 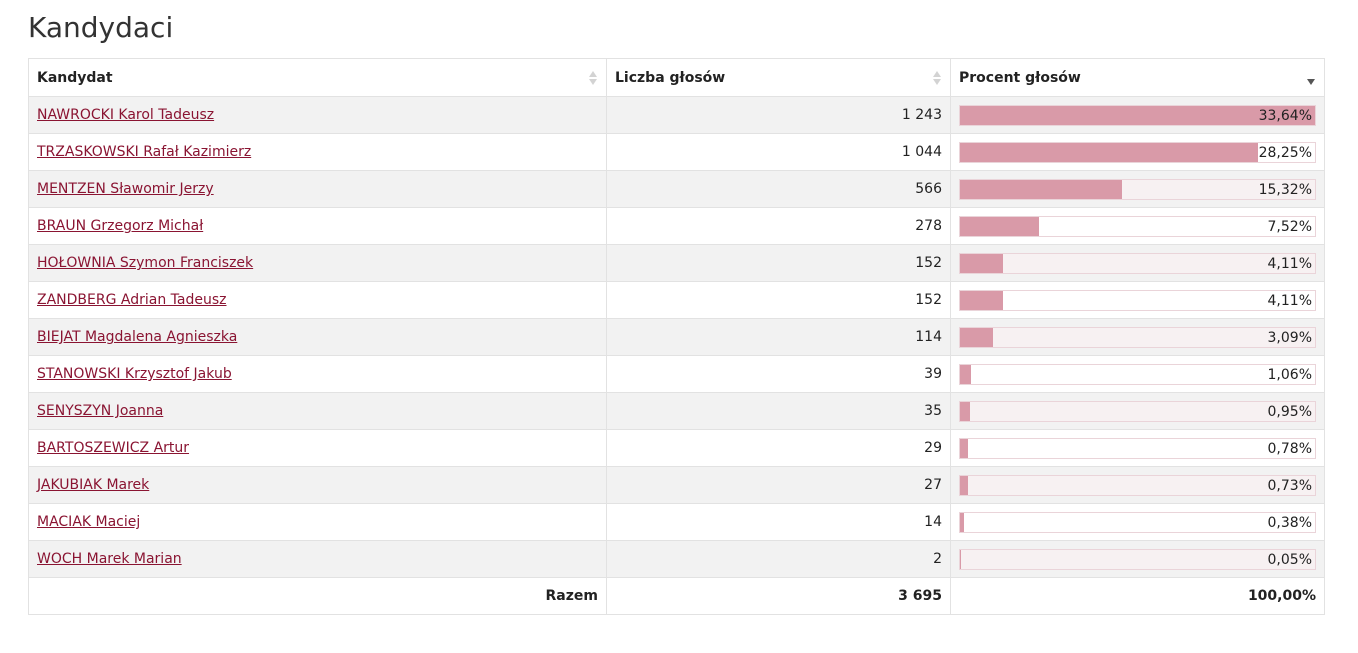 What do you see at coordinates (101, 27) in the screenshot?
I see `page-title: Kandydaci` at bounding box center [101, 27].